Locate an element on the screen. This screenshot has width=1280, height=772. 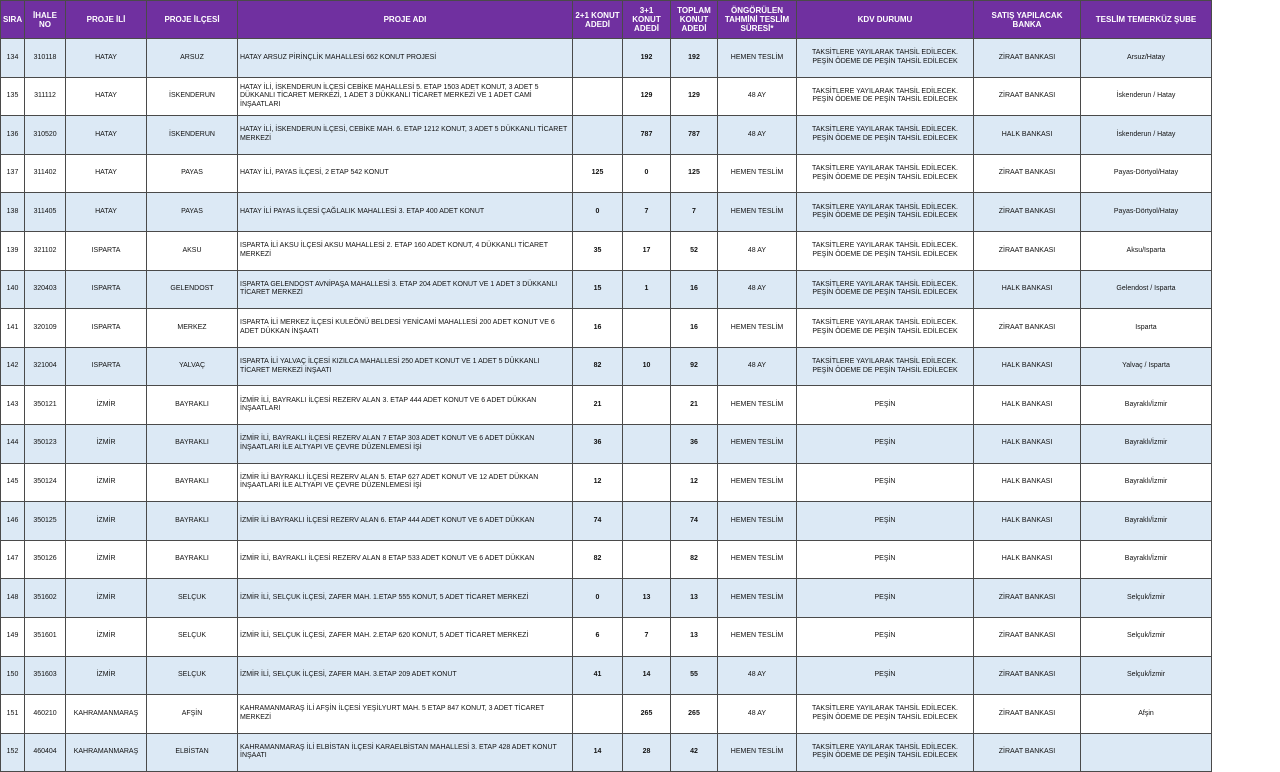
cell-2-1-konut is located at coordinates (597, 58).